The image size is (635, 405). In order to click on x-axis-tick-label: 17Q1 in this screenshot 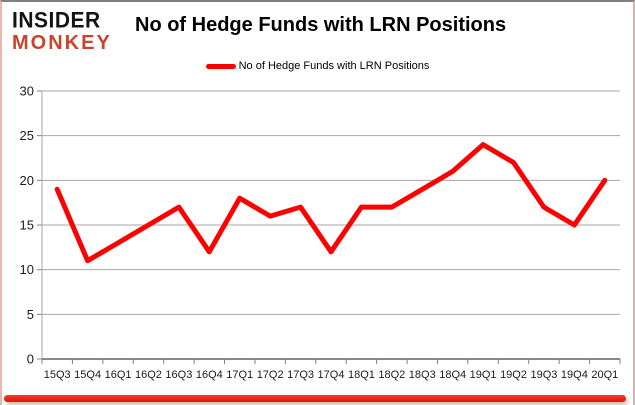, I will do `click(239, 375)`.